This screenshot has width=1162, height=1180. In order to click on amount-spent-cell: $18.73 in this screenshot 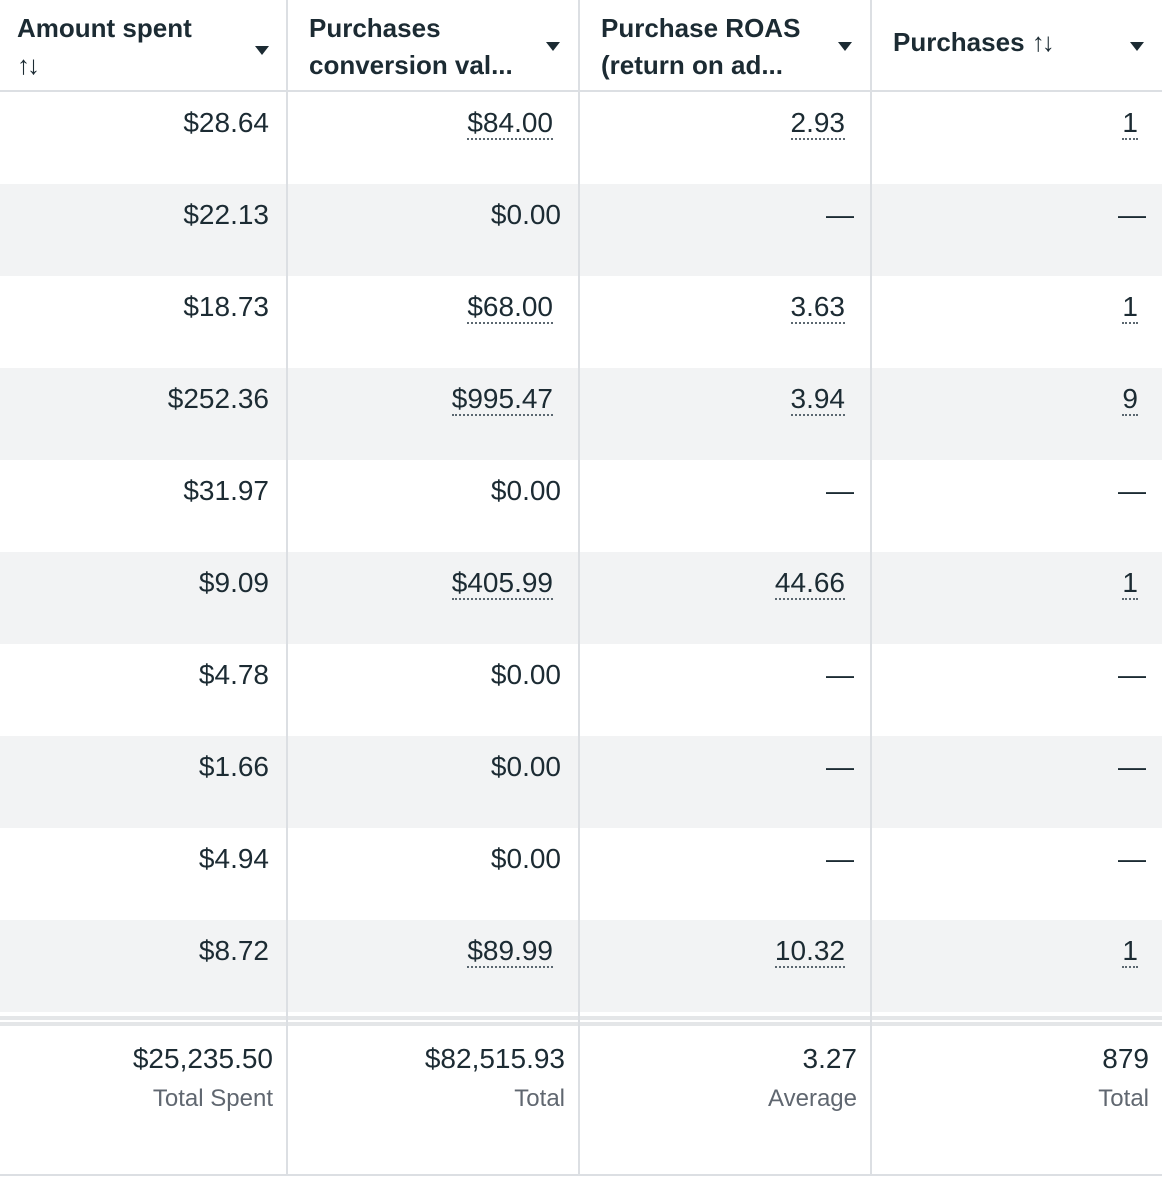, I will do `click(226, 306)`.